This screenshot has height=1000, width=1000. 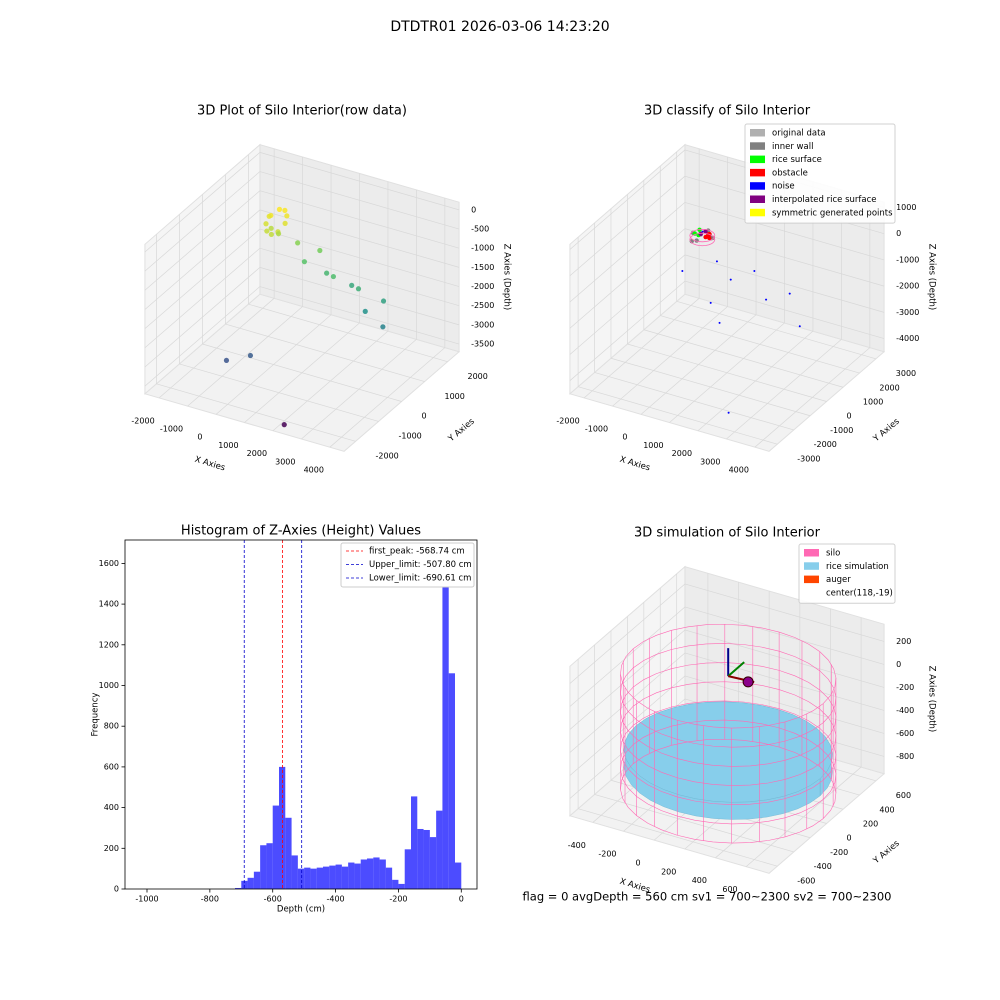 I want to click on y-tick-label: 1400, so click(x=109, y=604).